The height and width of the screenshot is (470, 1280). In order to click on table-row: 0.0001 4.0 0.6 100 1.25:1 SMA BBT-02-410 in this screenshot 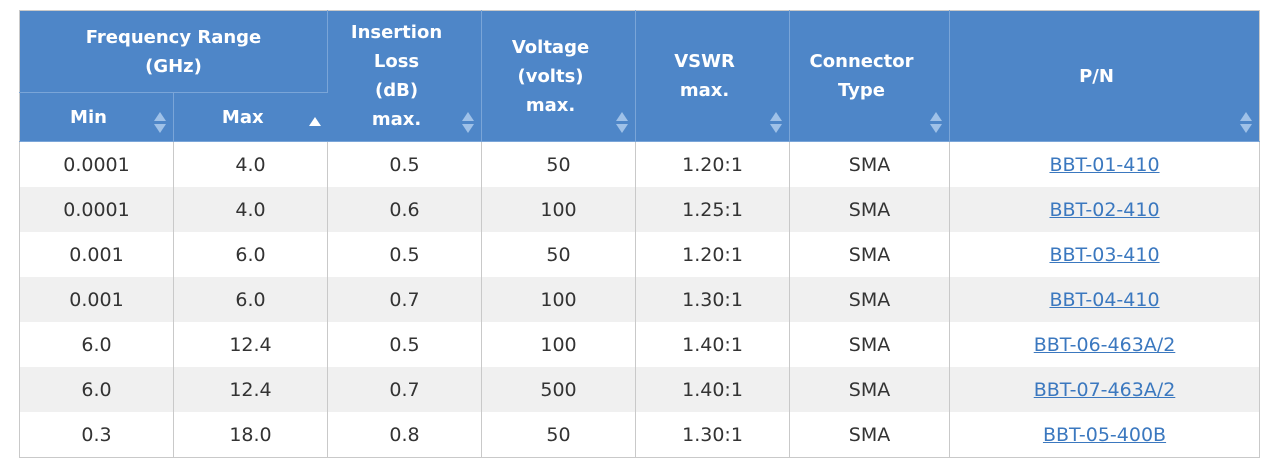, I will do `click(639, 209)`.